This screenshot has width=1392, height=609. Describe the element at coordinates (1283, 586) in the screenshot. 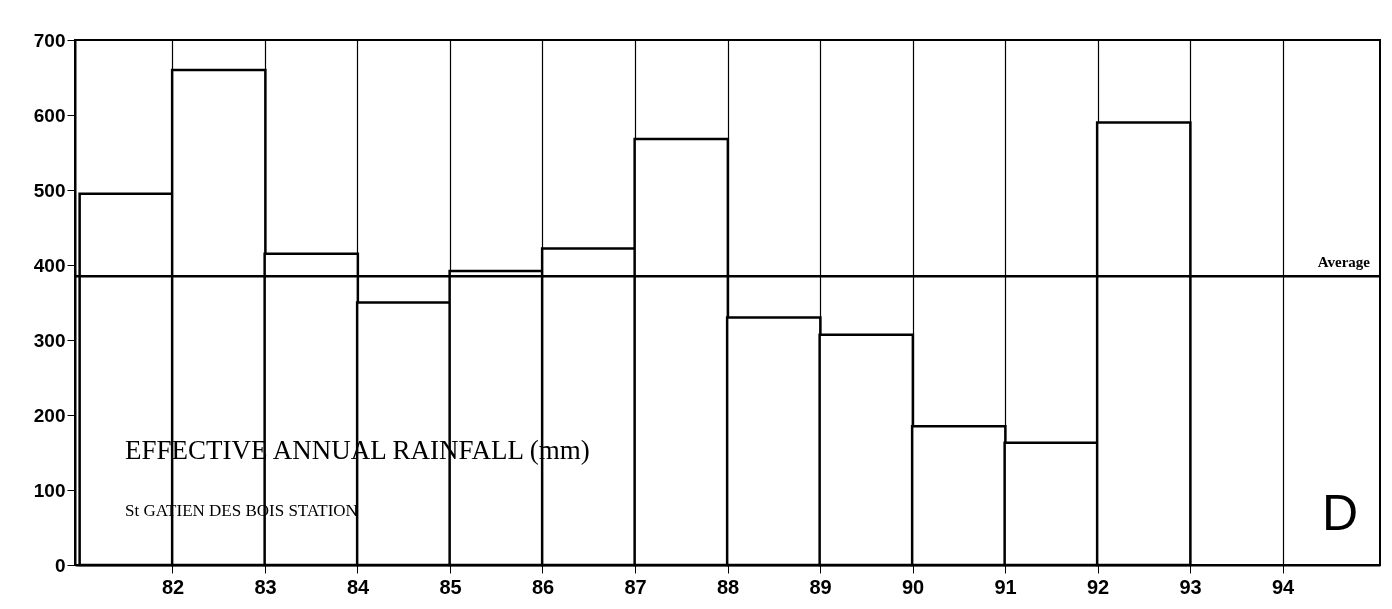

I see `x-tick-label: 94` at that location.